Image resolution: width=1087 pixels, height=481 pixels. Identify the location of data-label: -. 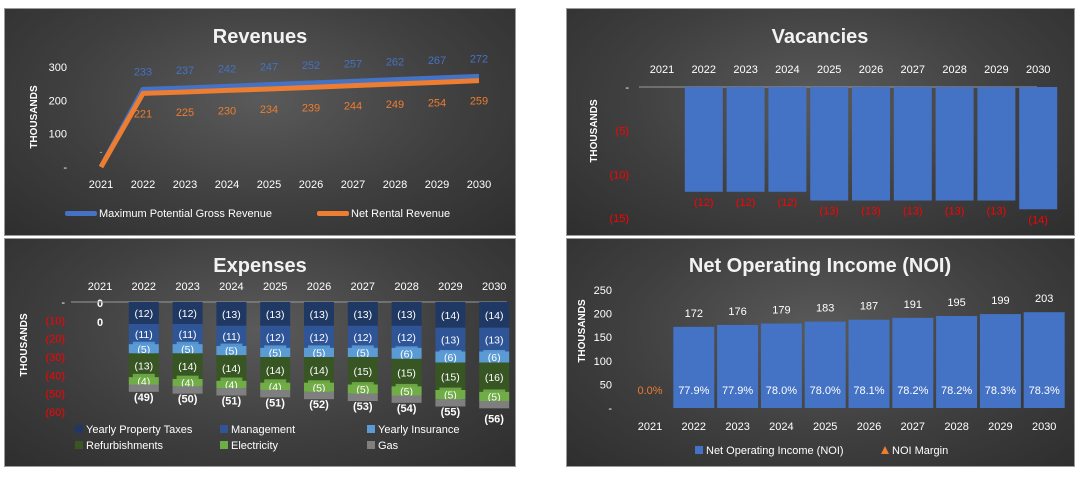
(101, 152).